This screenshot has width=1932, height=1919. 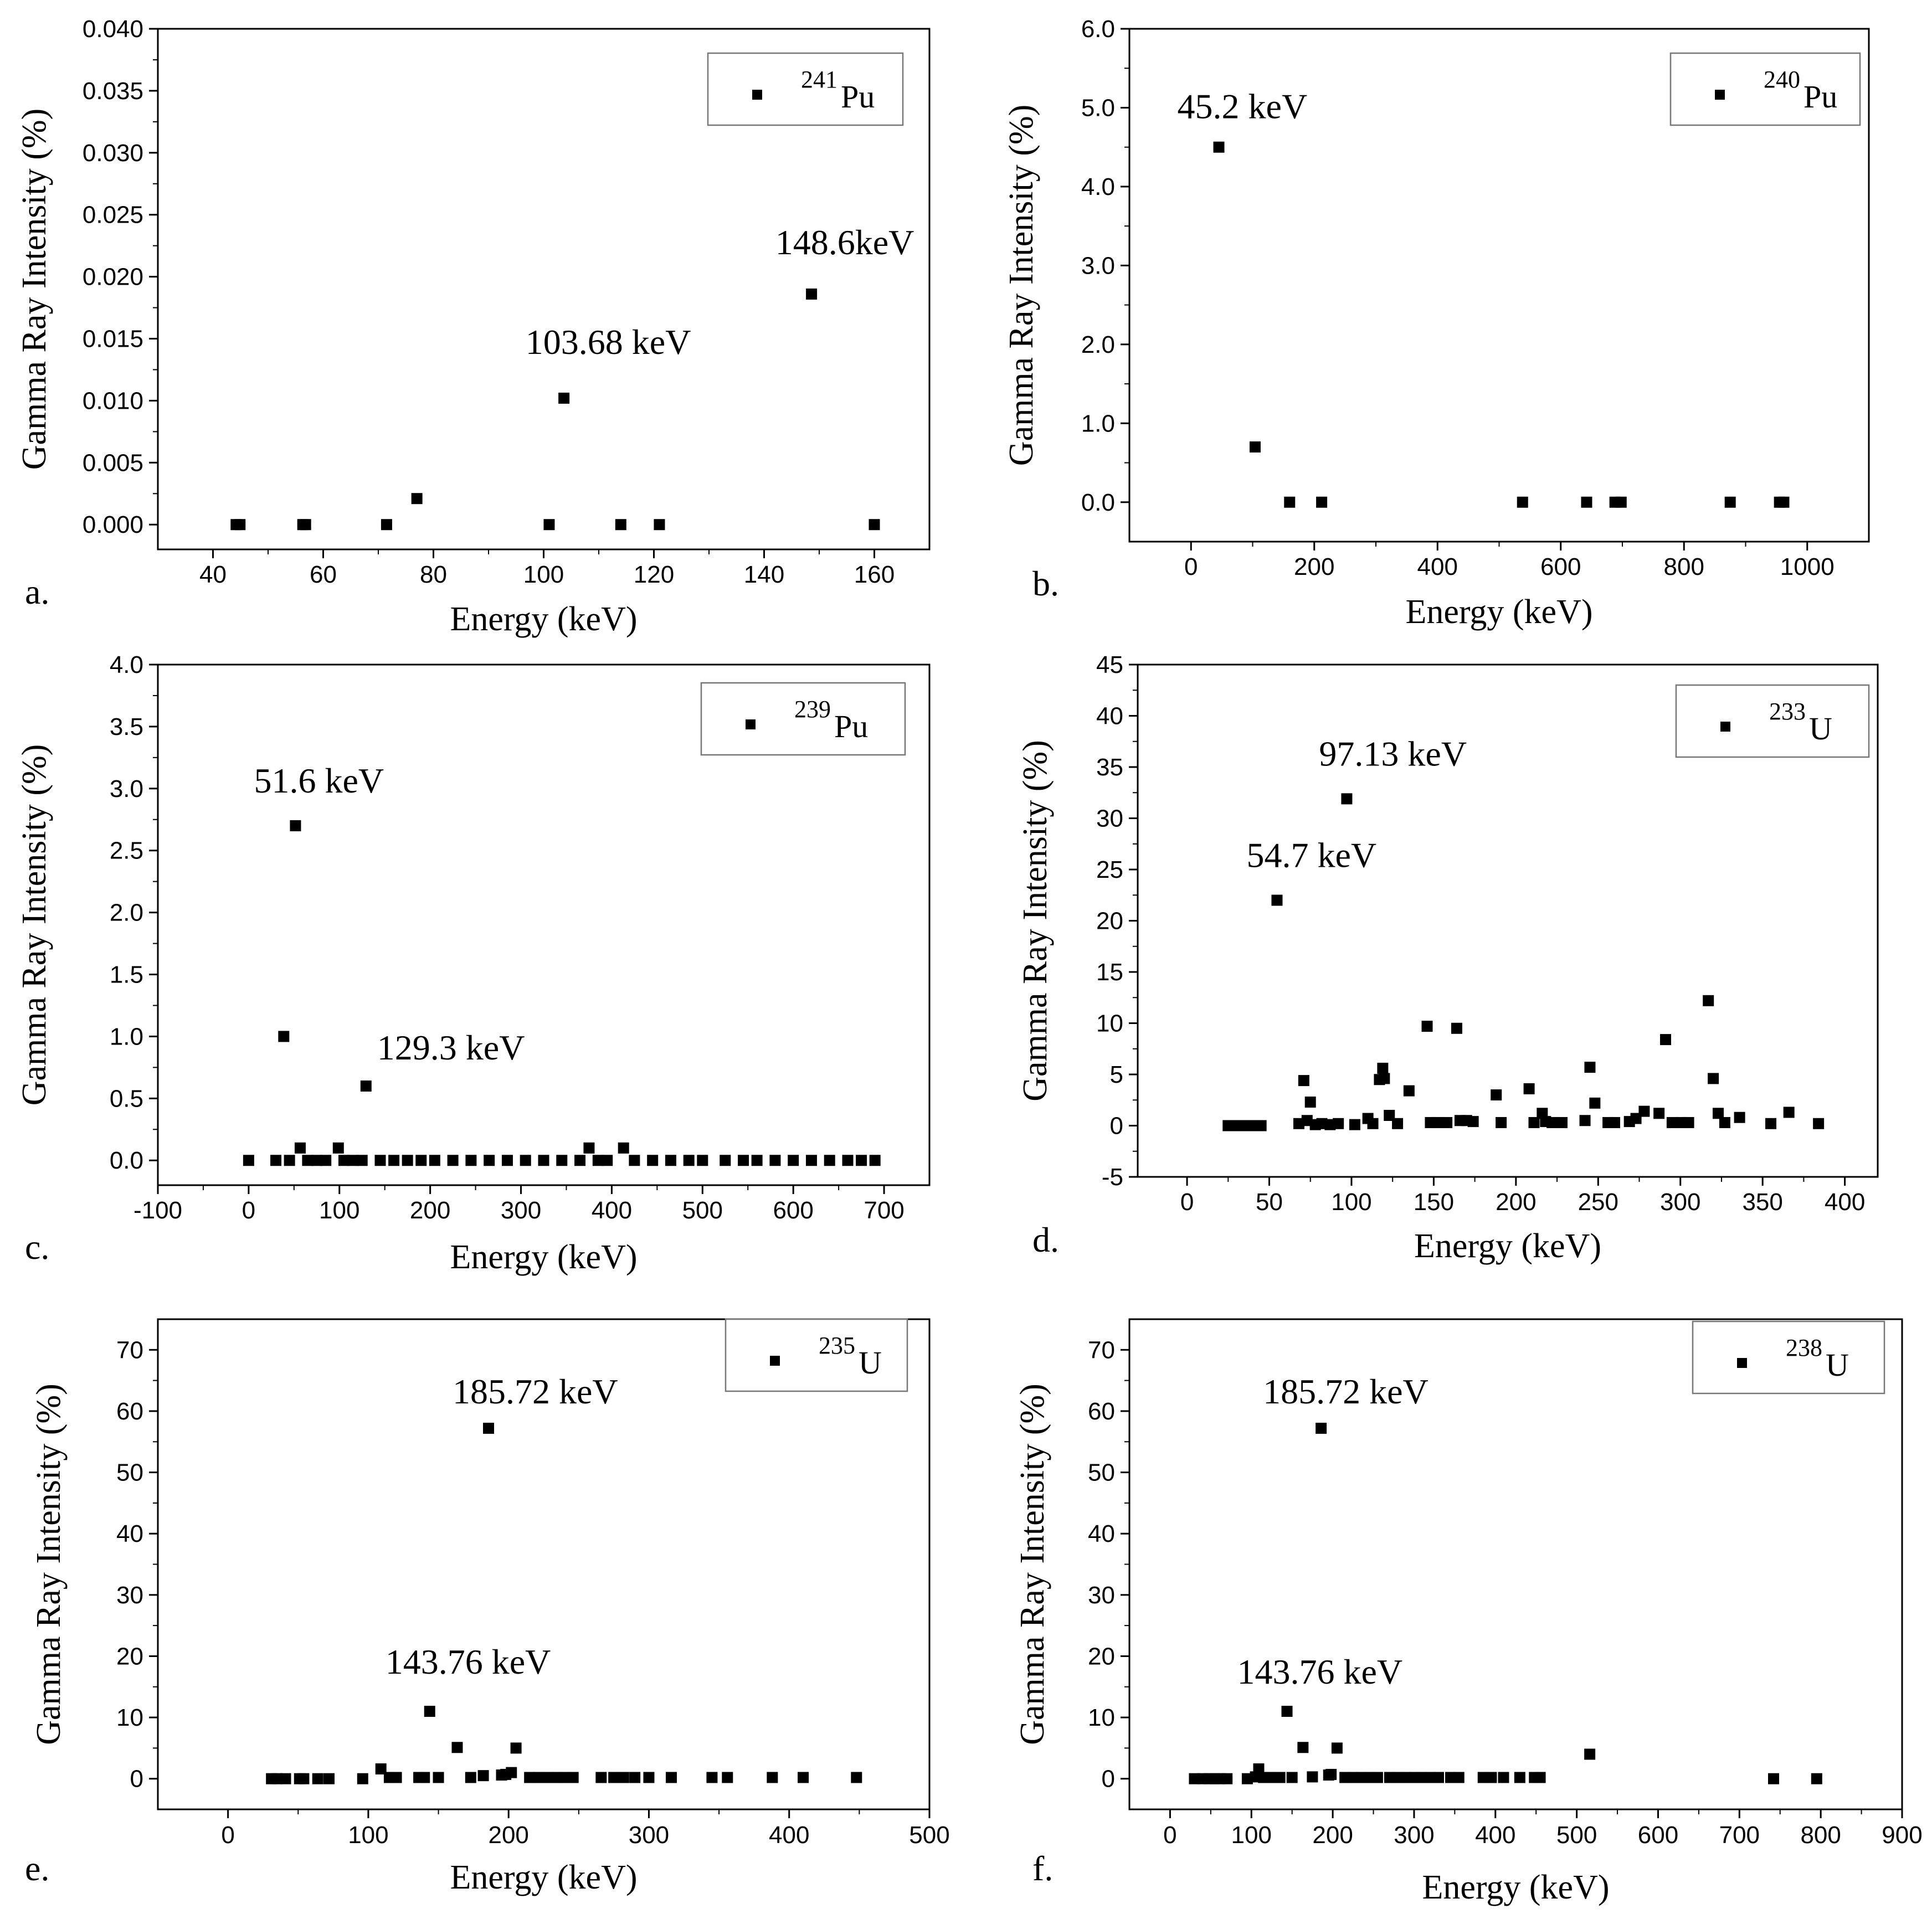 What do you see at coordinates (1270, 1202) in the screenshot?
I see `x-tick-label: 50` at bounding box center [1270, 1202].